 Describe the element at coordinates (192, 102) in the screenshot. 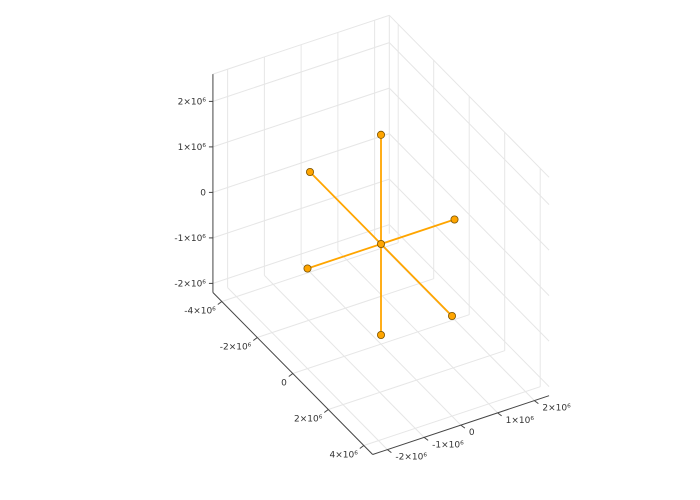

I see `z-tick-label: 2×10⁶` at that location.